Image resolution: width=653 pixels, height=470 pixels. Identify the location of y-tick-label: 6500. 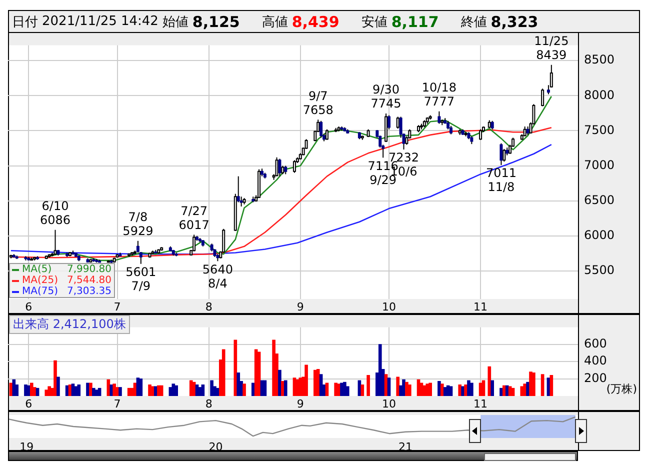
(599, 199).